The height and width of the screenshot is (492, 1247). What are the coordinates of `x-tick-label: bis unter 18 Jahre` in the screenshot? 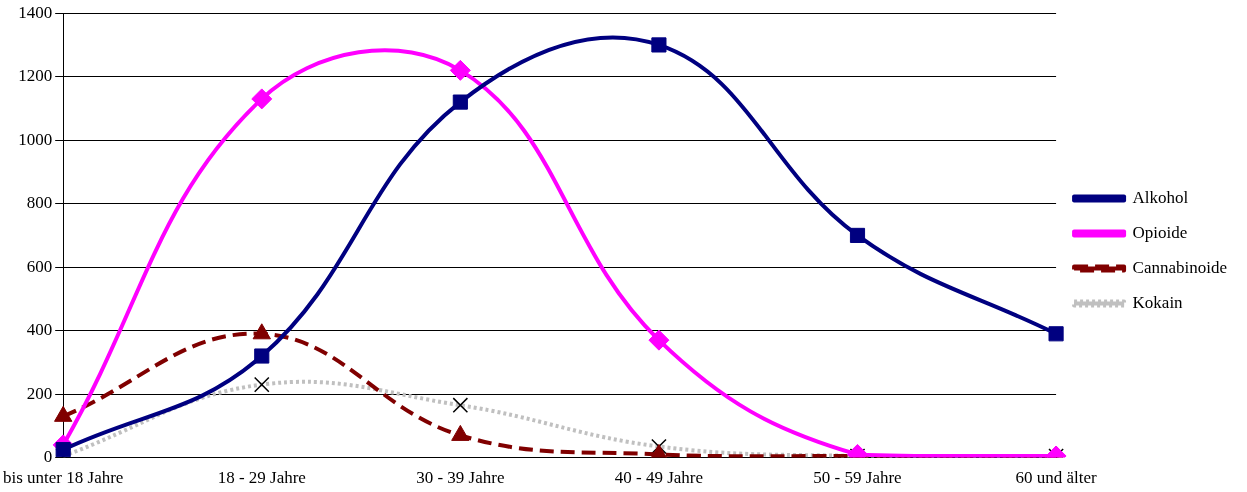 It's located at (63, 478).